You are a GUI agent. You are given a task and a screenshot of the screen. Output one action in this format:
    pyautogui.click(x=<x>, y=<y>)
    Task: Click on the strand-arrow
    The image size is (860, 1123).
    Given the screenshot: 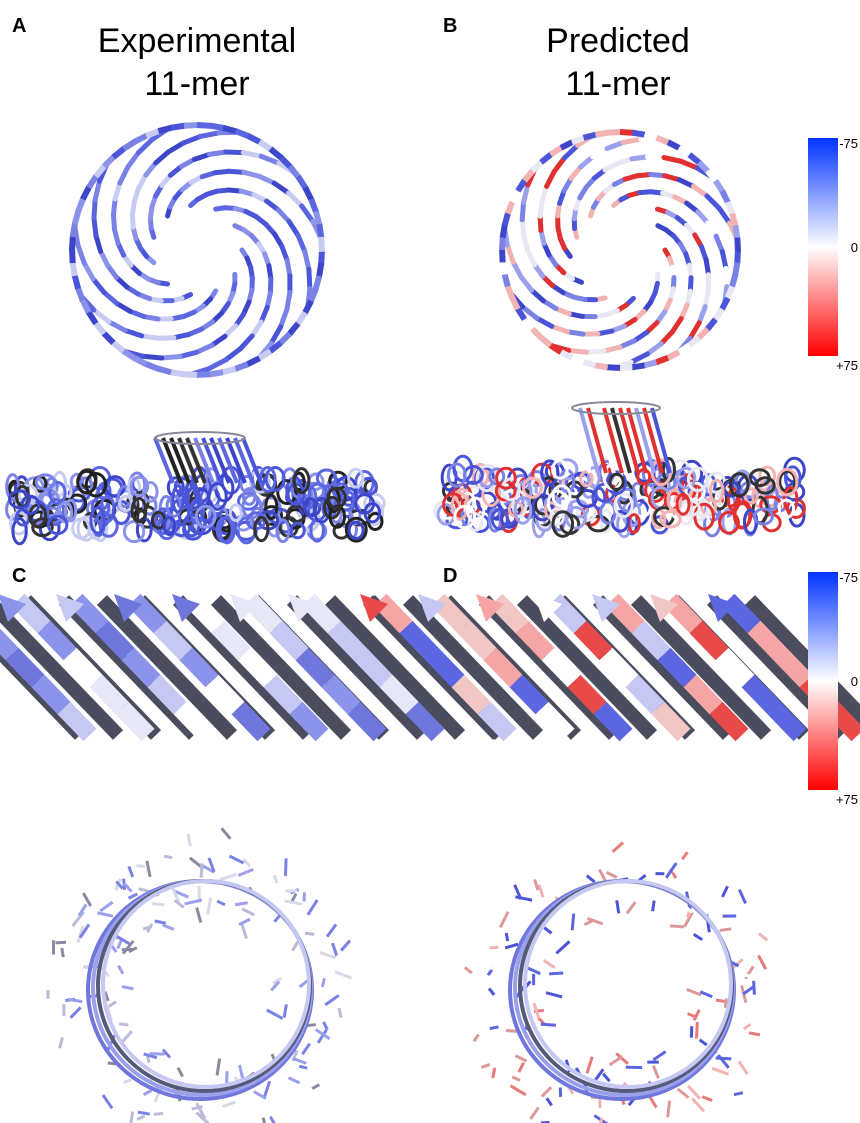 What is the action you would take?
    pyautogui.click(x=722, y=608)
    